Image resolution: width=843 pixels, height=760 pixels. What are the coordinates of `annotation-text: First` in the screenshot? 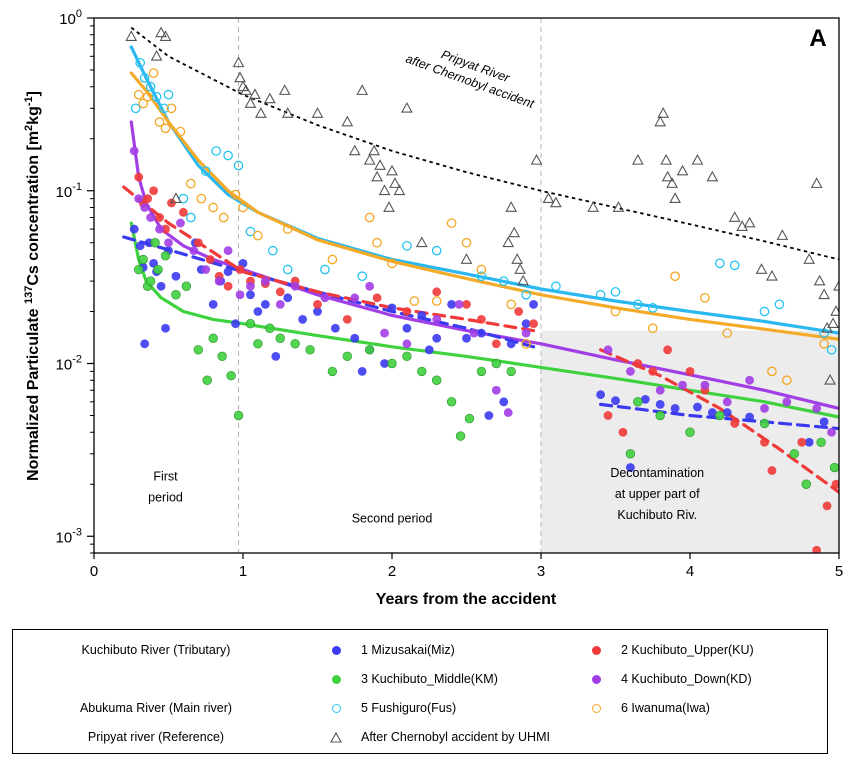 It's located at (165, 477).